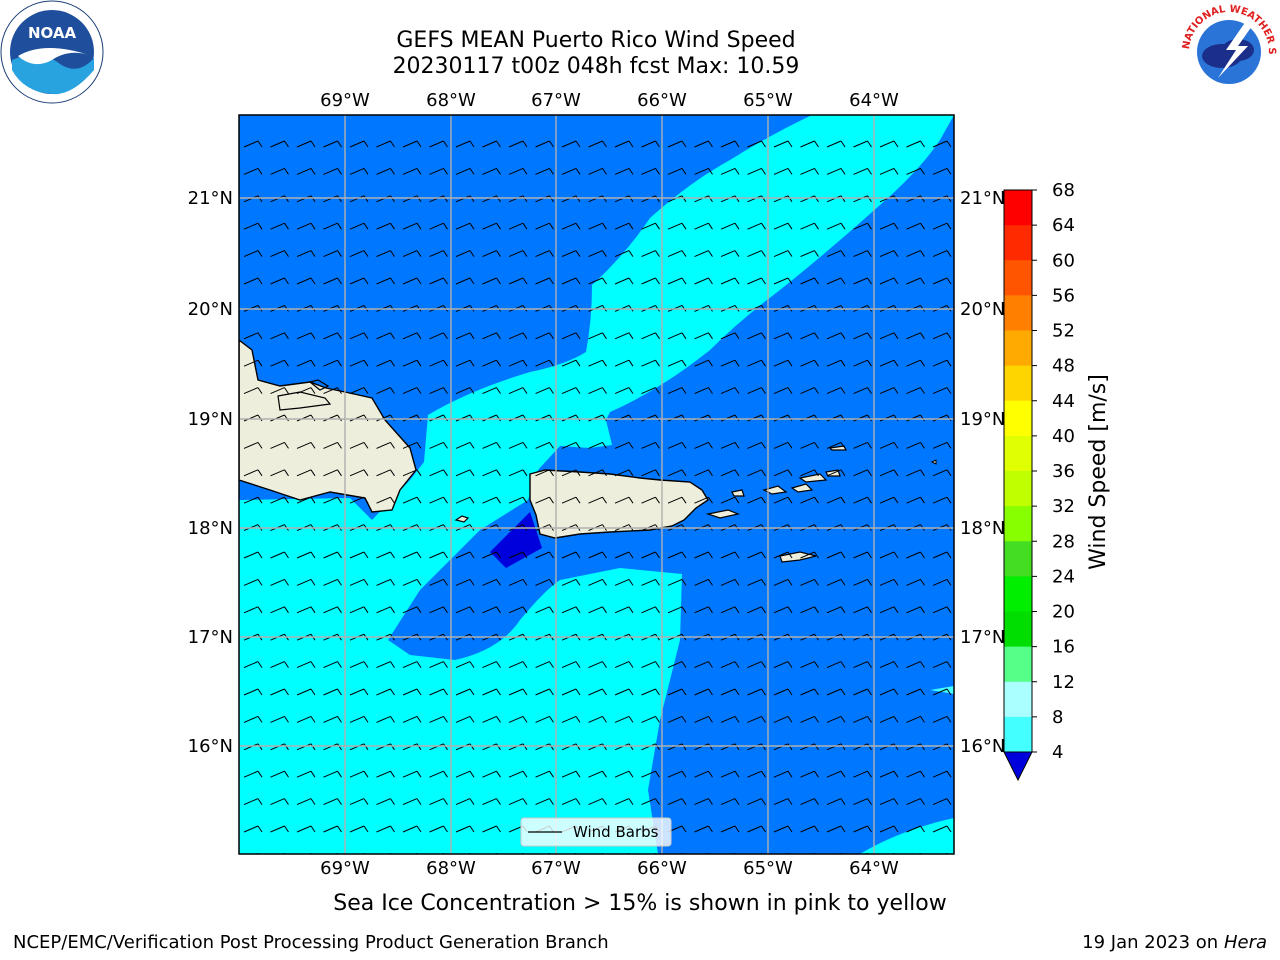 Image resolution: width=1280 pixels, height=960 pixels. Describe the element at coordinates (907, 836) in the screenshot. I see `wind-band-8-12-southeast` at that location.